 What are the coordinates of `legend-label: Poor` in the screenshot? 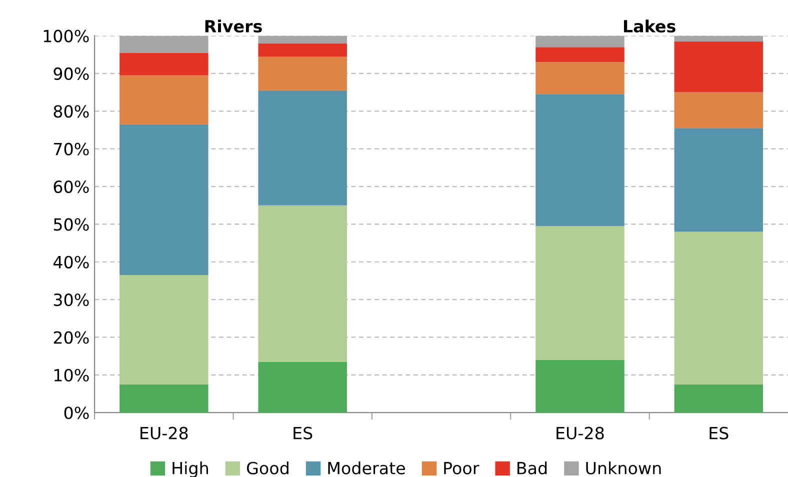 It's located at (462, 468).